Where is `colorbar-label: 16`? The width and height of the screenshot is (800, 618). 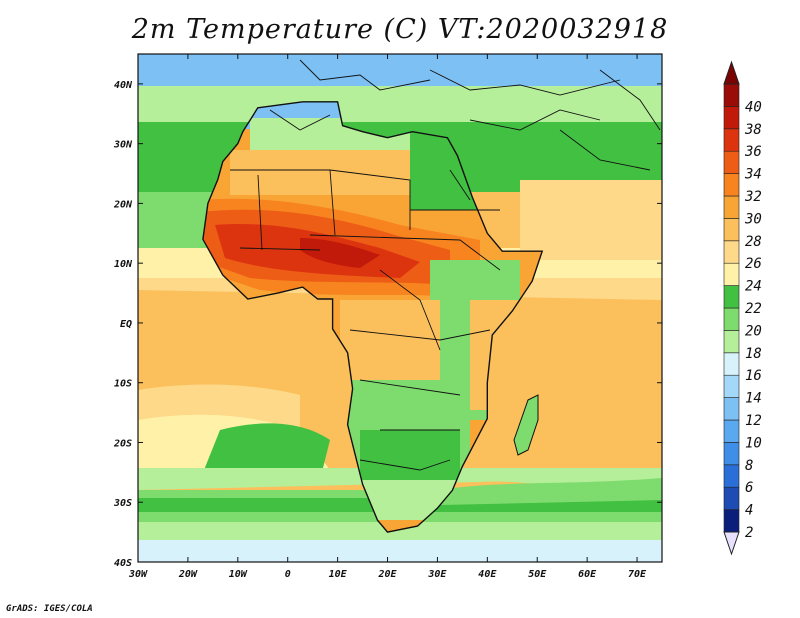
colorbar-label: 16 is located at coordinates (753, 376).